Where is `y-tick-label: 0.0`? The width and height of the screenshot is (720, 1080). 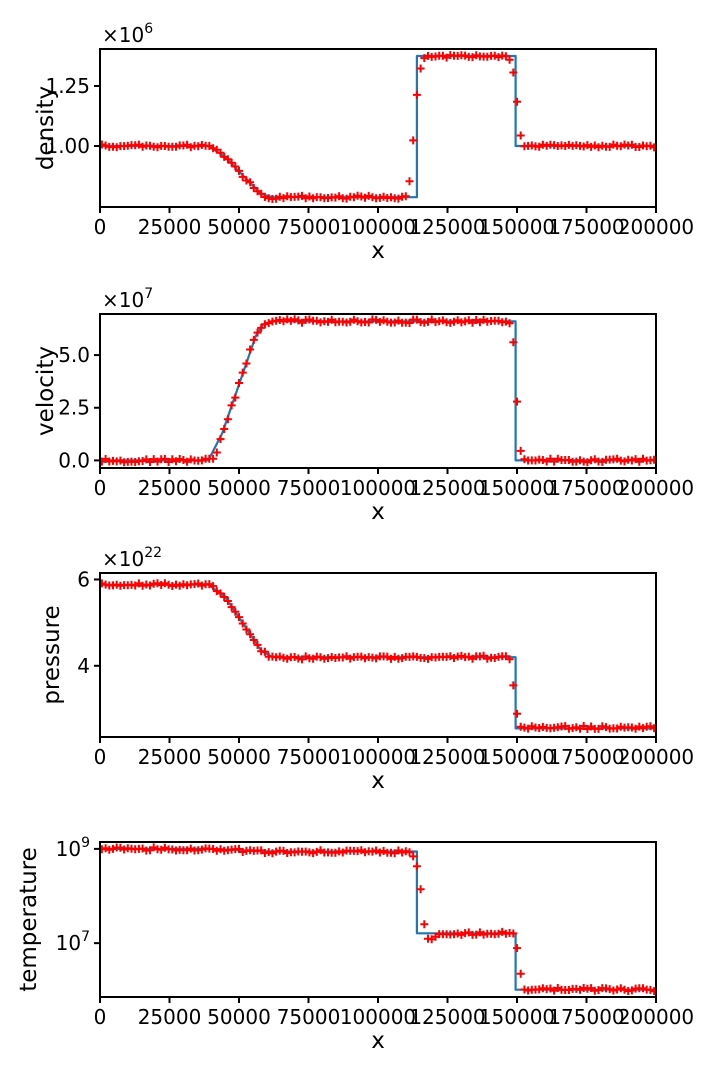 y-tick-label: 0.0 is located at coordinates (74, 460).